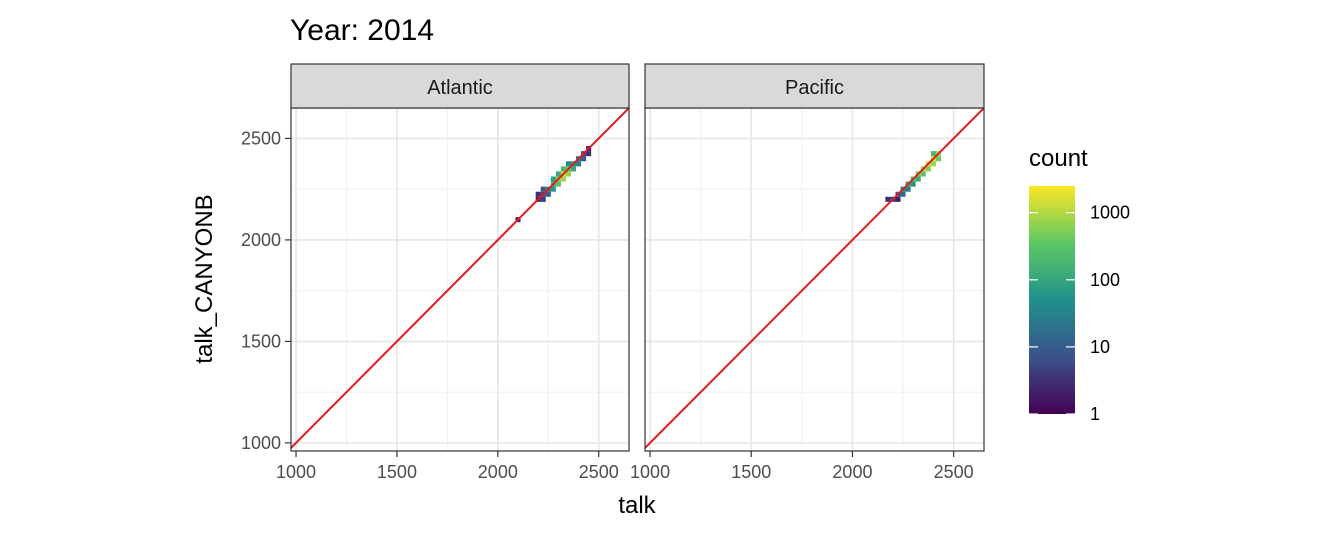  Describe the element at coordinates (1110, 213) in the screenshot. I see `legend-label: 1000` at that location.